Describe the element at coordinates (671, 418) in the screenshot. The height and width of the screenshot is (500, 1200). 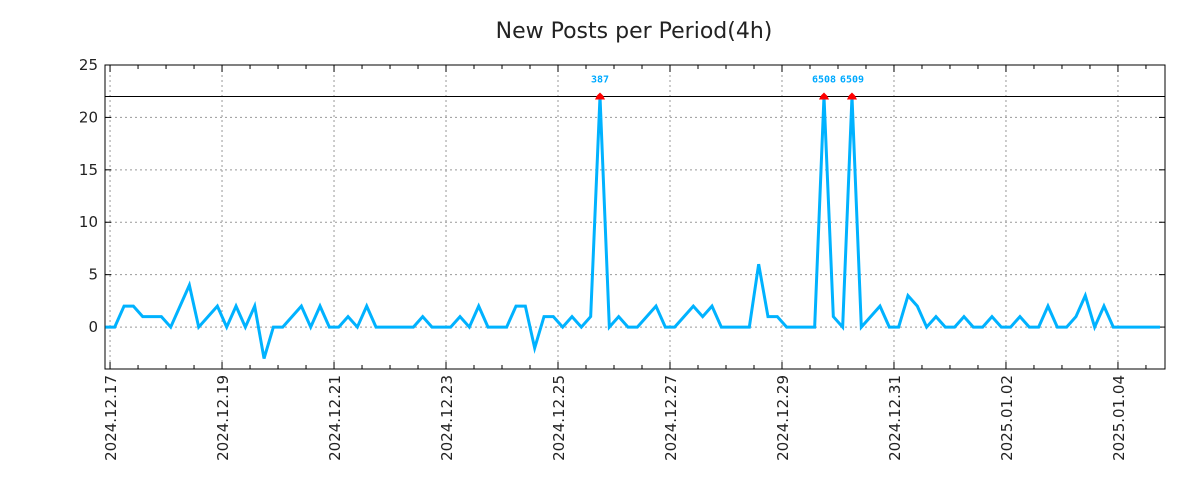
I see `x-tick-label: 2024.12.27` at that location.